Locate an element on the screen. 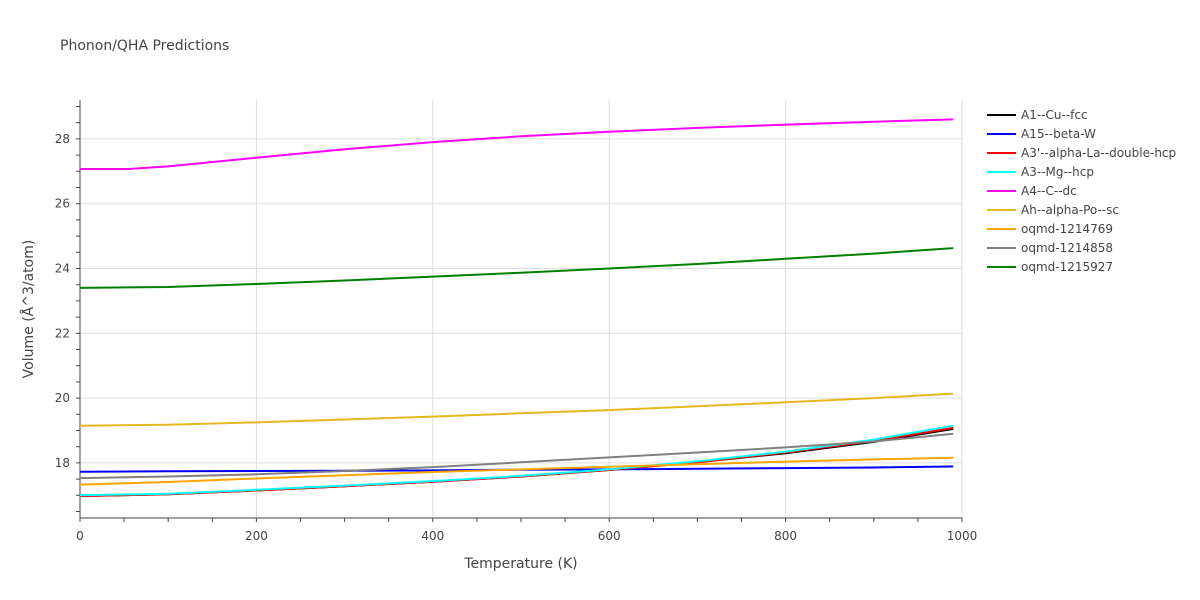 This screenshot has height=600, width=1200. legend-label: A4--C--dc is located at coordinates (1049, 191).